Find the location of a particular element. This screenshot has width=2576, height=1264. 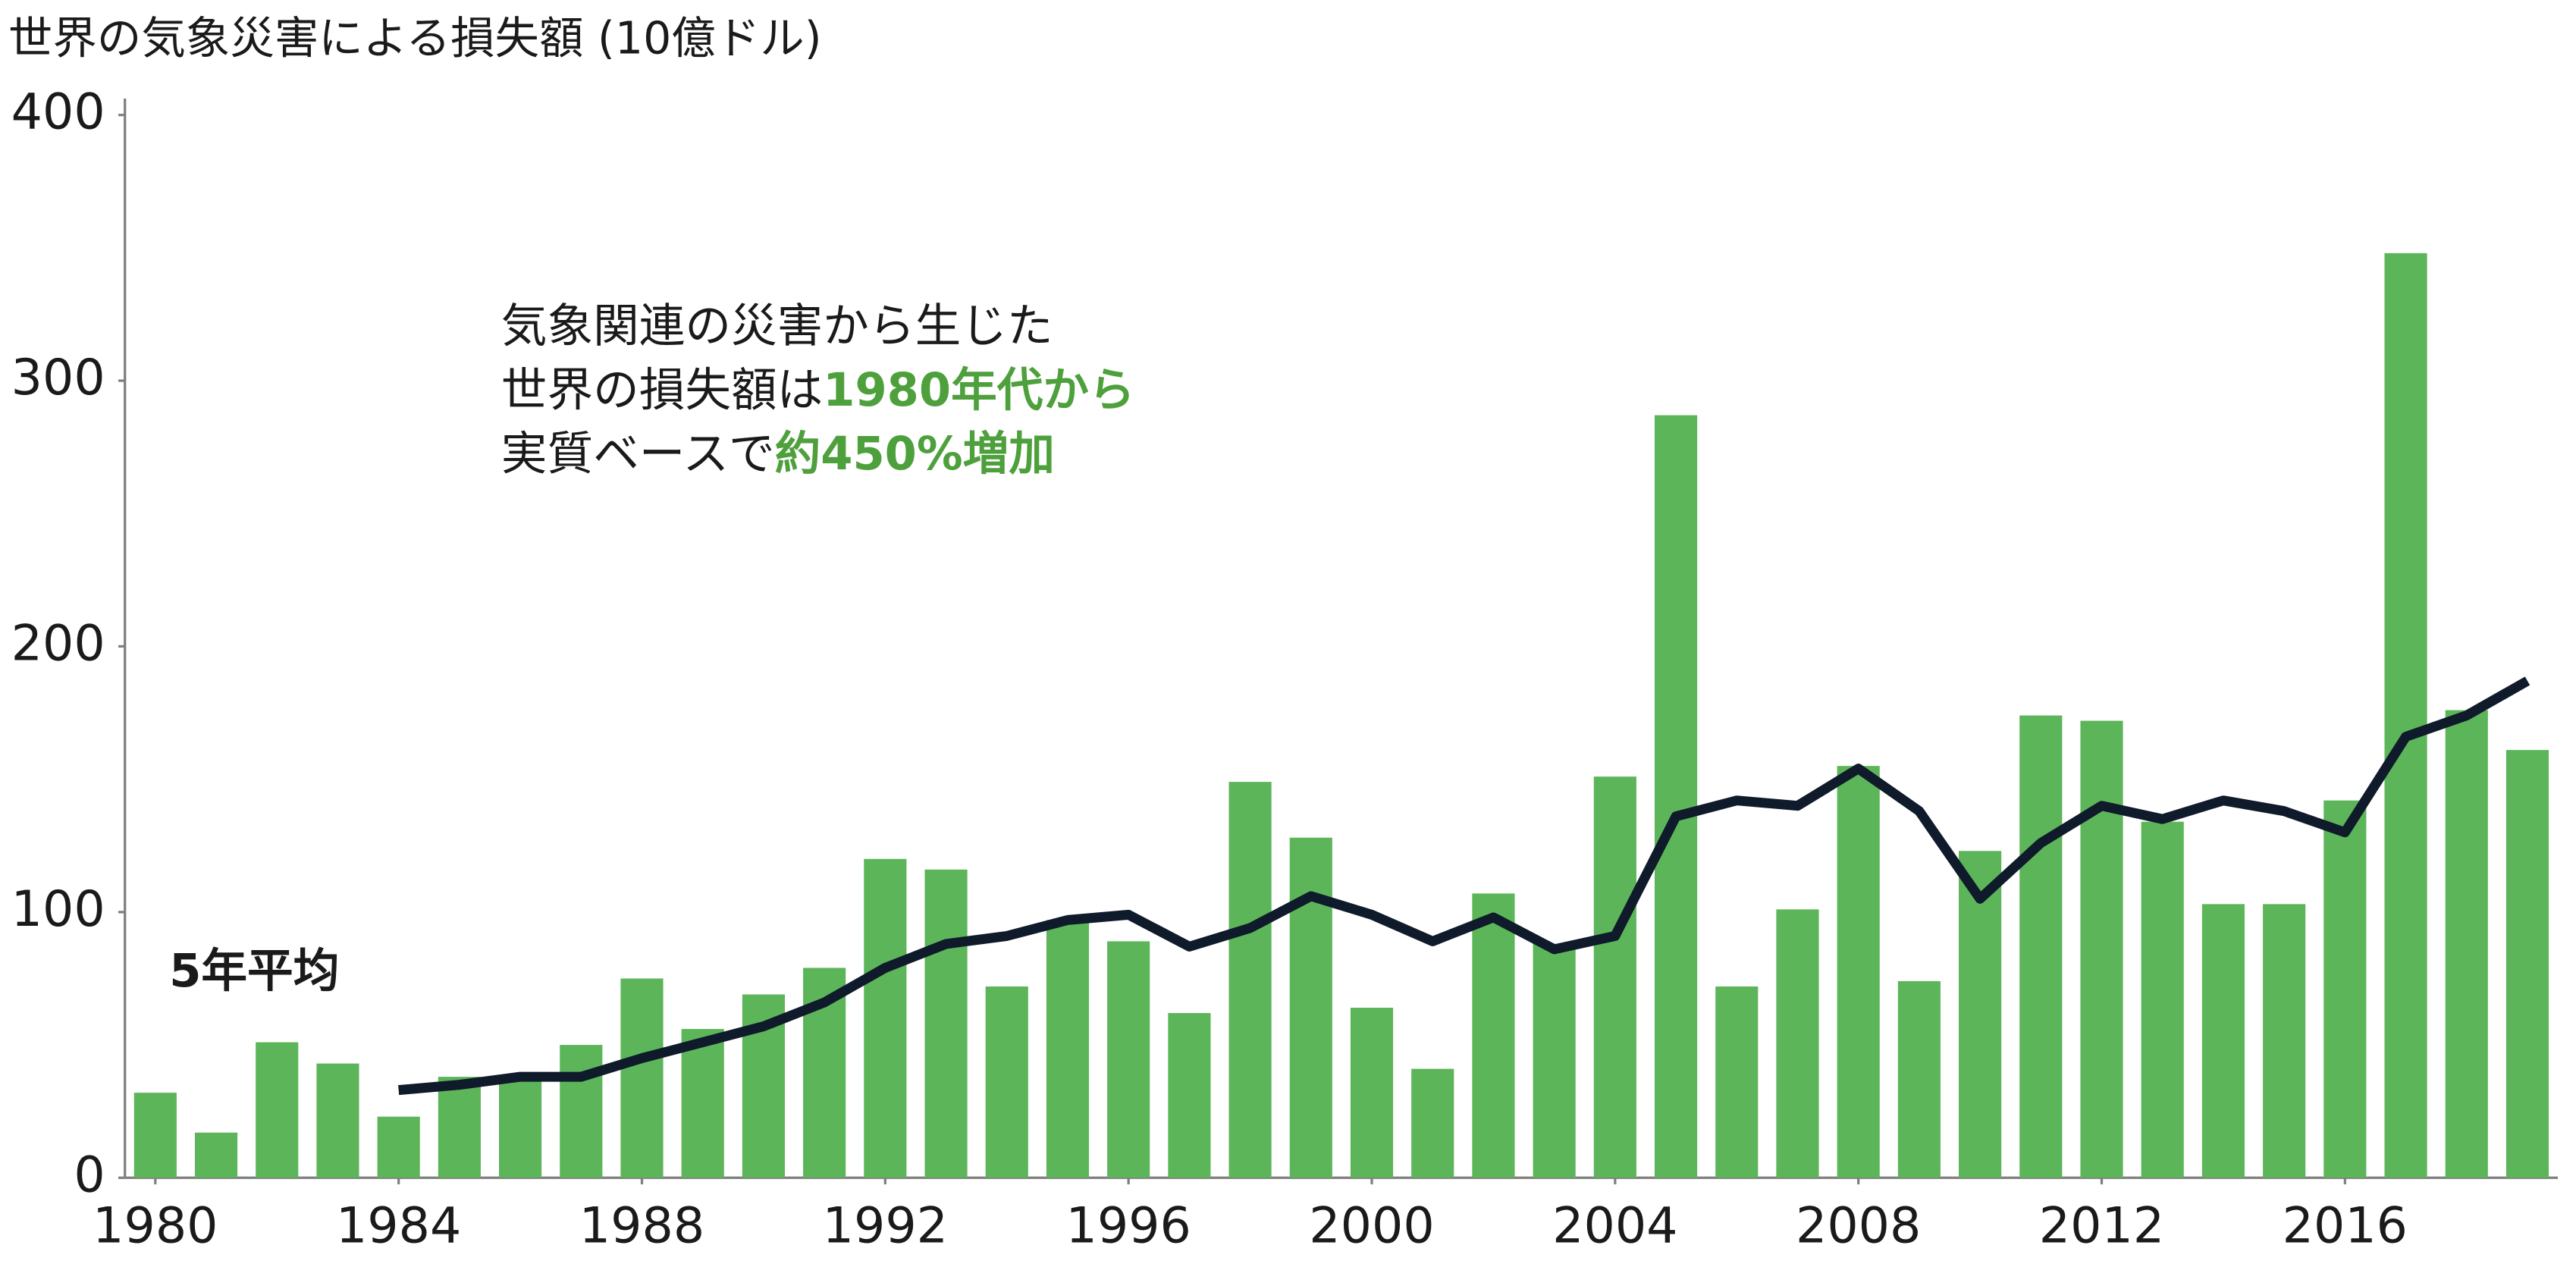

annotation: 気象関連の災害から生じた is located at coordinates (777, 326).